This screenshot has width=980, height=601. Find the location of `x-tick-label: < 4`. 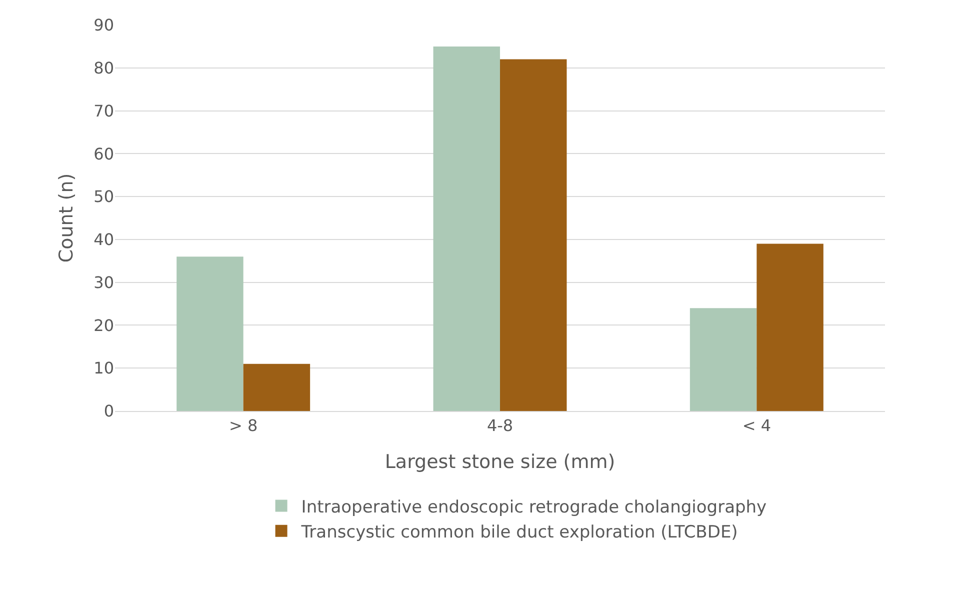

x-tick-label: < 4 is located at coordinates (757, 426).